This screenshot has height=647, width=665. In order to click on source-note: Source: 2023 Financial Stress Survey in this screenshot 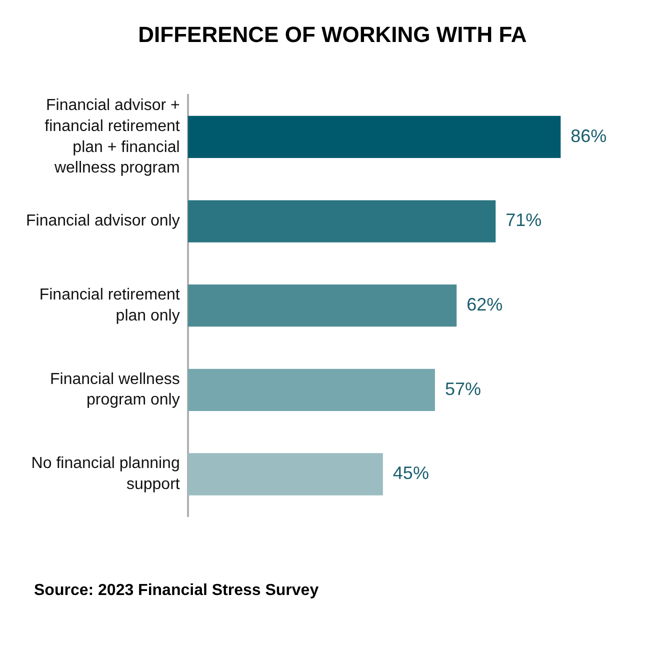, I will do `click(177, 591)`.